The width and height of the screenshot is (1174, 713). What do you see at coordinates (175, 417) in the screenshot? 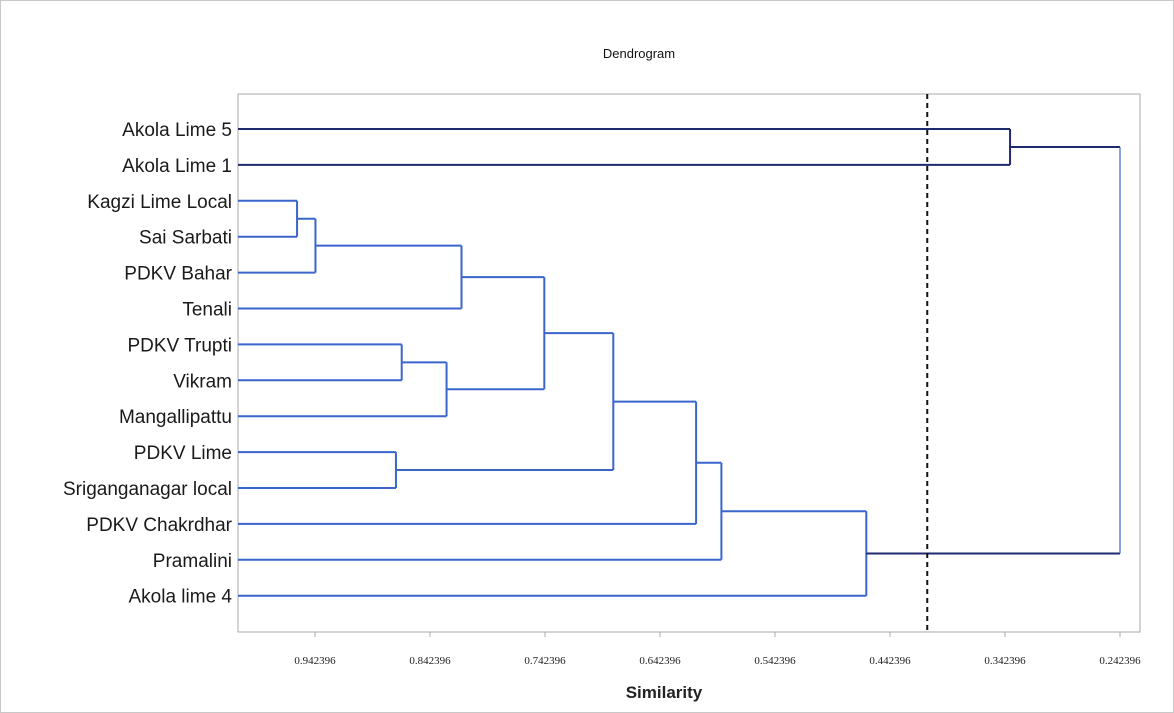
I see `leaf-label: Mangallipattu` at bounding box center [175, 417].